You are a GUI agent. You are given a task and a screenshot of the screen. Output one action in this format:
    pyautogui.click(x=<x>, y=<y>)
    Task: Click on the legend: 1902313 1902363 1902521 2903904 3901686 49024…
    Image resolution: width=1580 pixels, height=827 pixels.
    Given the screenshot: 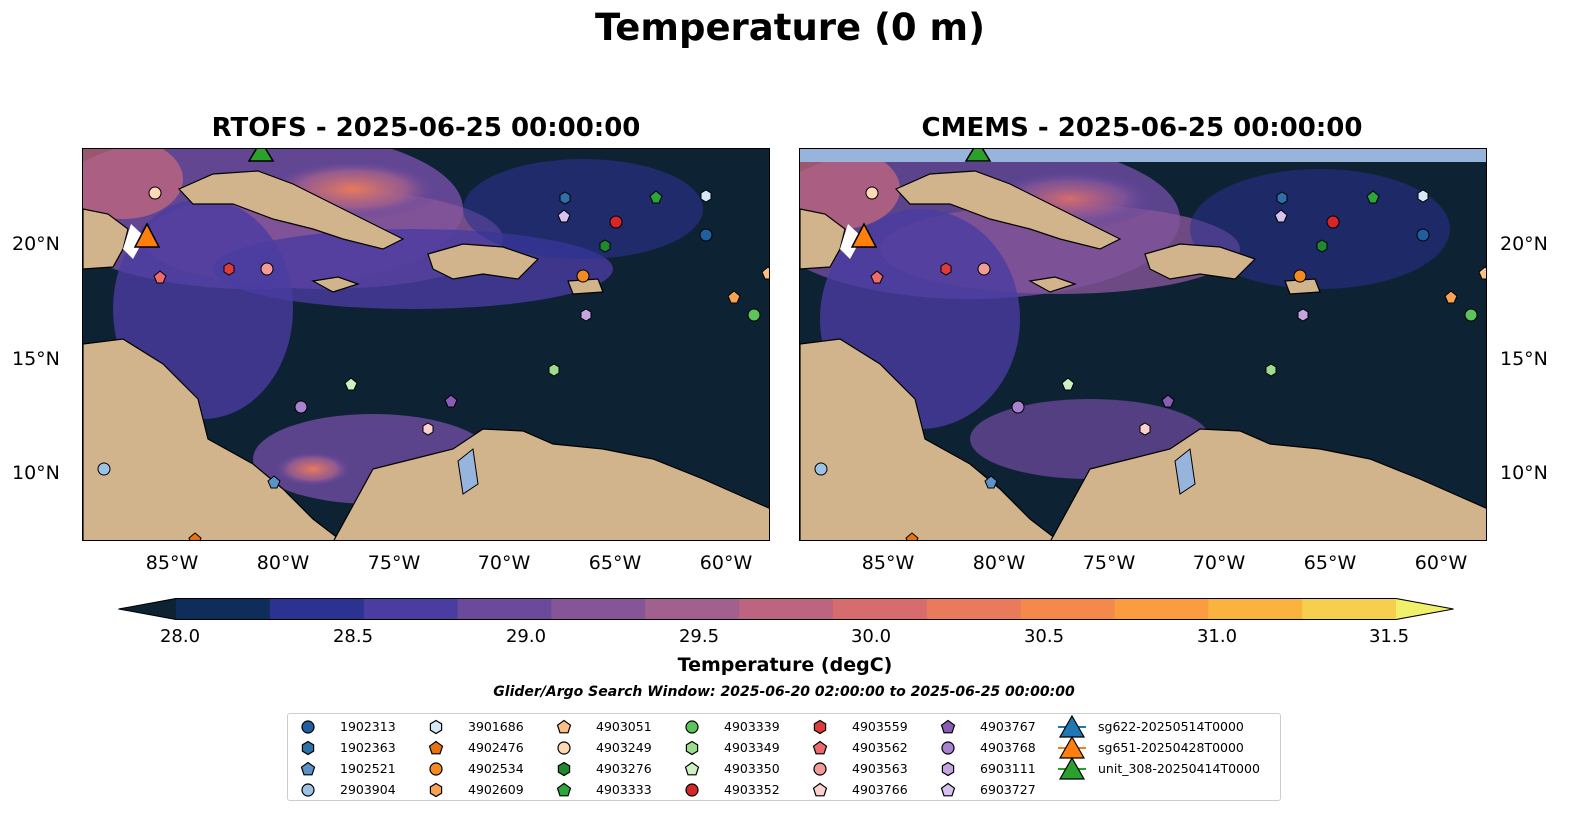 What is the action you would take?
    pyautogui.click(x=784, y=757)
    